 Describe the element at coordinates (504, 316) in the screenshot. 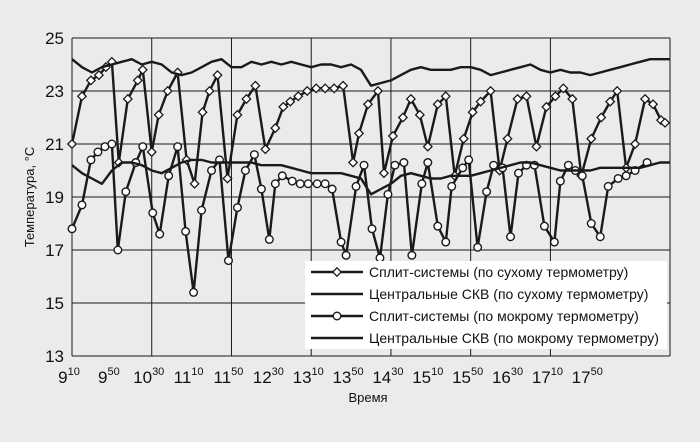

I see `legend-label: Сплит-системы (по мокрому термометру)` at that location.